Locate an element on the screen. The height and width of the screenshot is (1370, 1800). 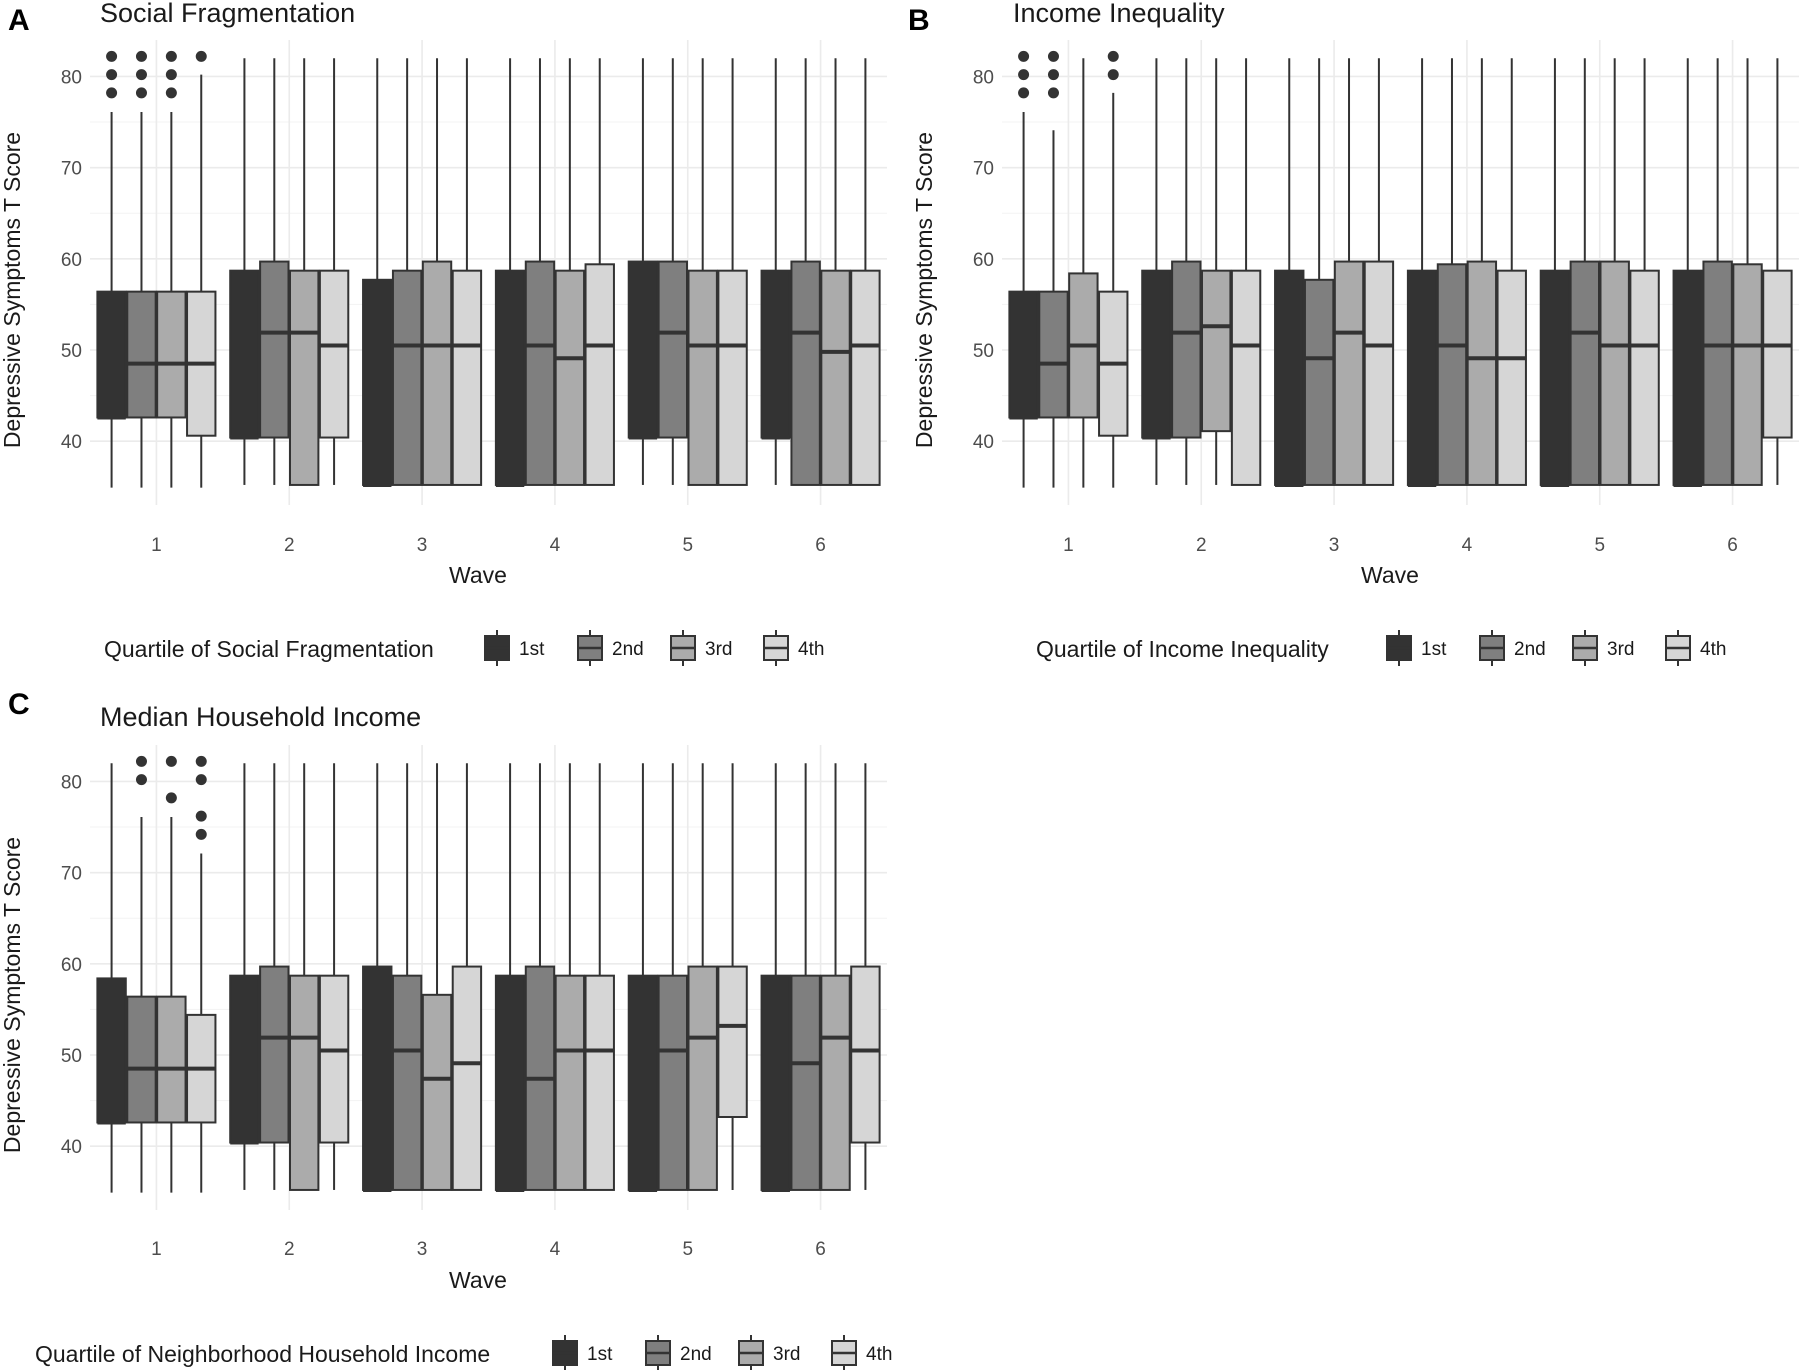
legend-label: 1st is located at coordinates (1434, 649).